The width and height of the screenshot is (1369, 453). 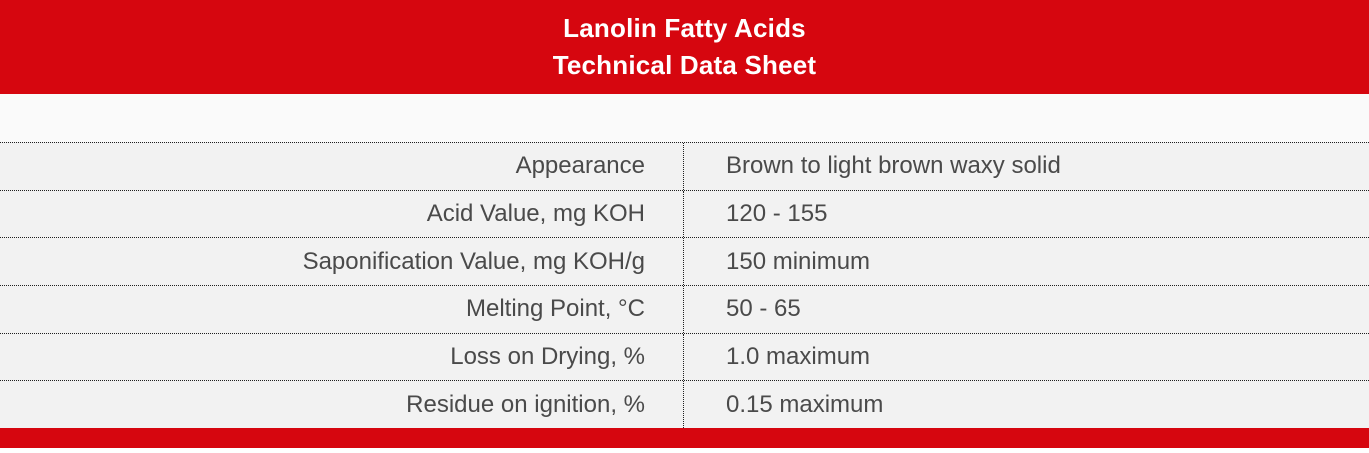 What do you see at coordinates (547, 357) in the screenshot?
I see `property-cell: Loss on Drying, %` at bounding box center [547, 357].